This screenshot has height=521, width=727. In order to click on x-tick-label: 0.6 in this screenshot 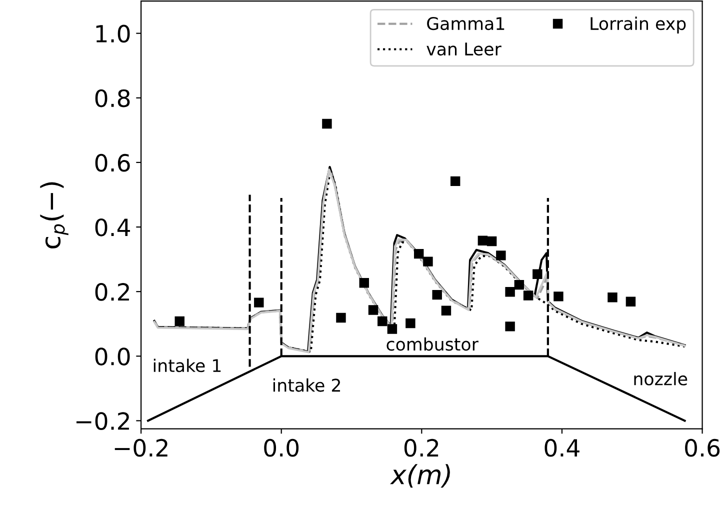, I will do `click(702, 447)`.